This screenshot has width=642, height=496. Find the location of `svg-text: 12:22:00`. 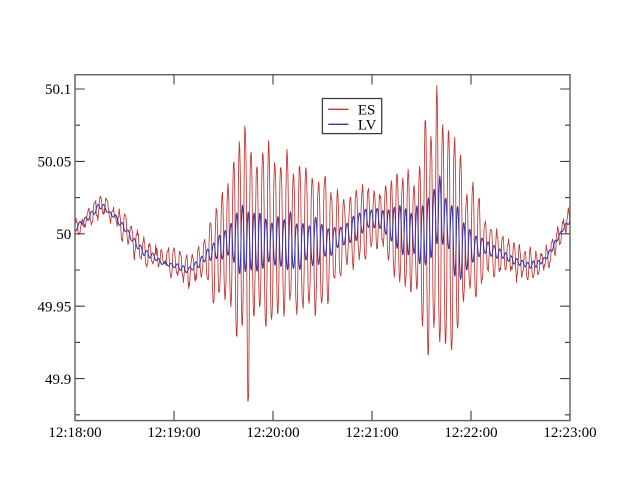

svg-text: 12:22:00 is located at coordinates (470, 433).